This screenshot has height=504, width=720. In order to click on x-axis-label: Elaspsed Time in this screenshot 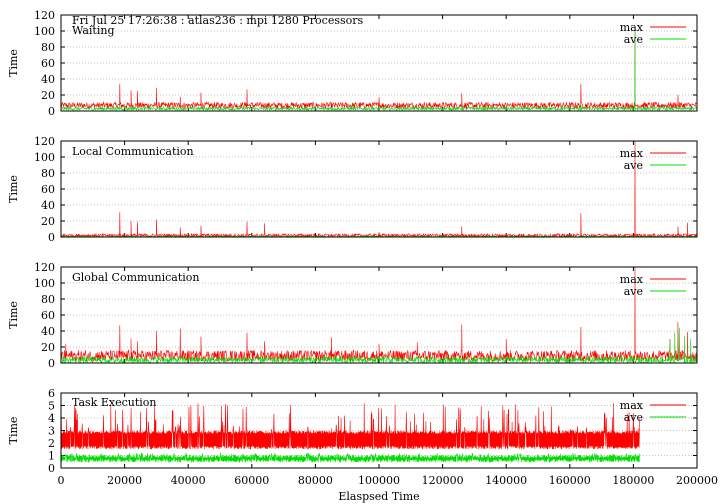, I will do `click(378, 496)`.